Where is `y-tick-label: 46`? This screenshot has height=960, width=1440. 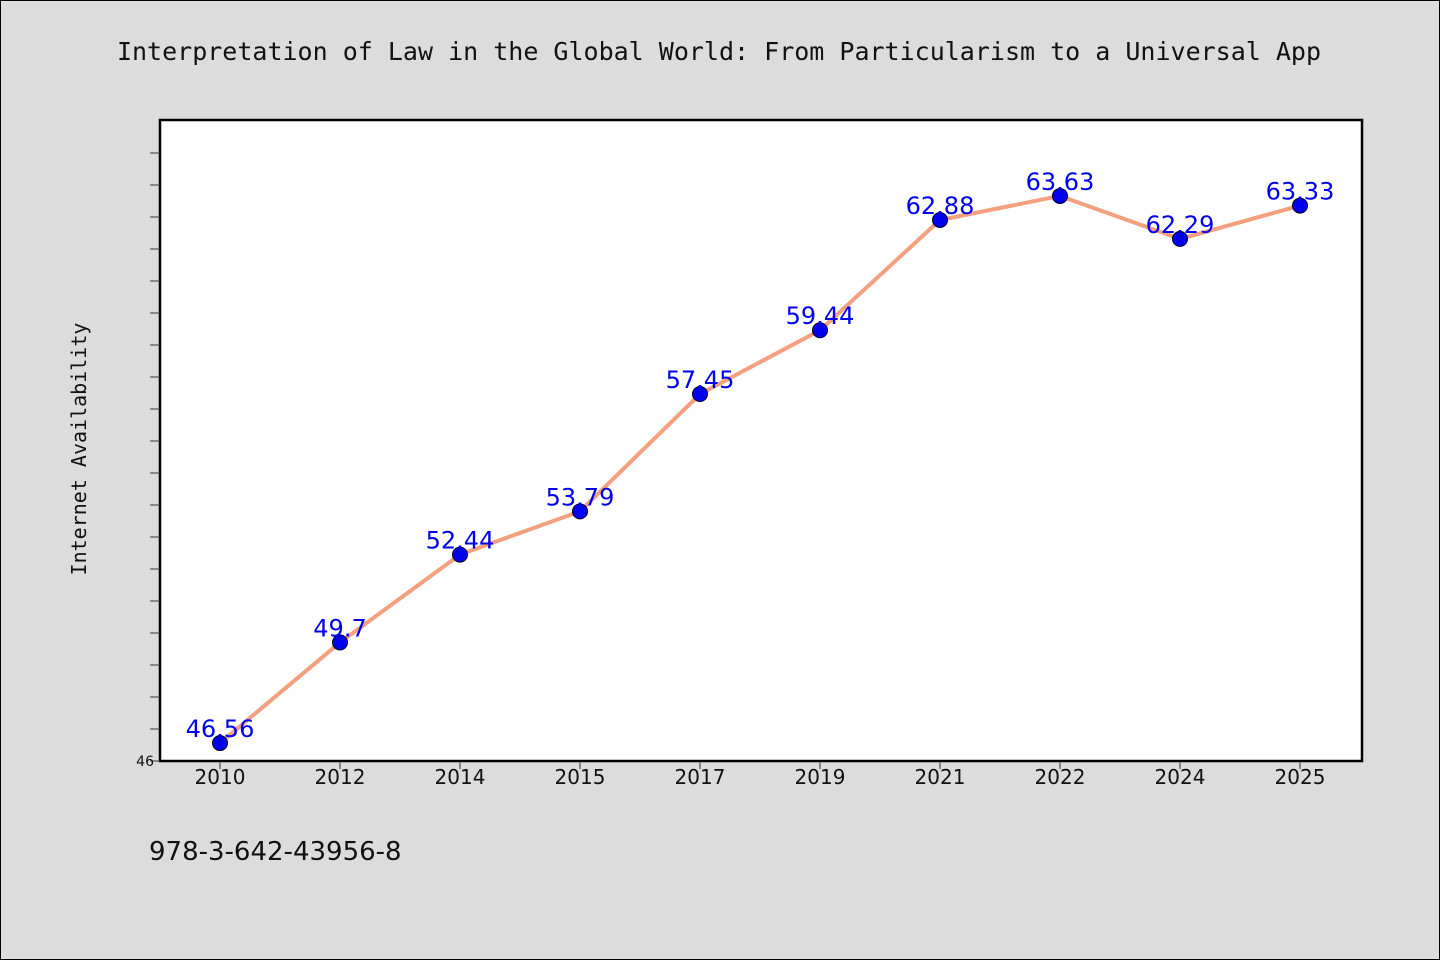 y-tick-label: 46 is located at coordinates (145, 762).